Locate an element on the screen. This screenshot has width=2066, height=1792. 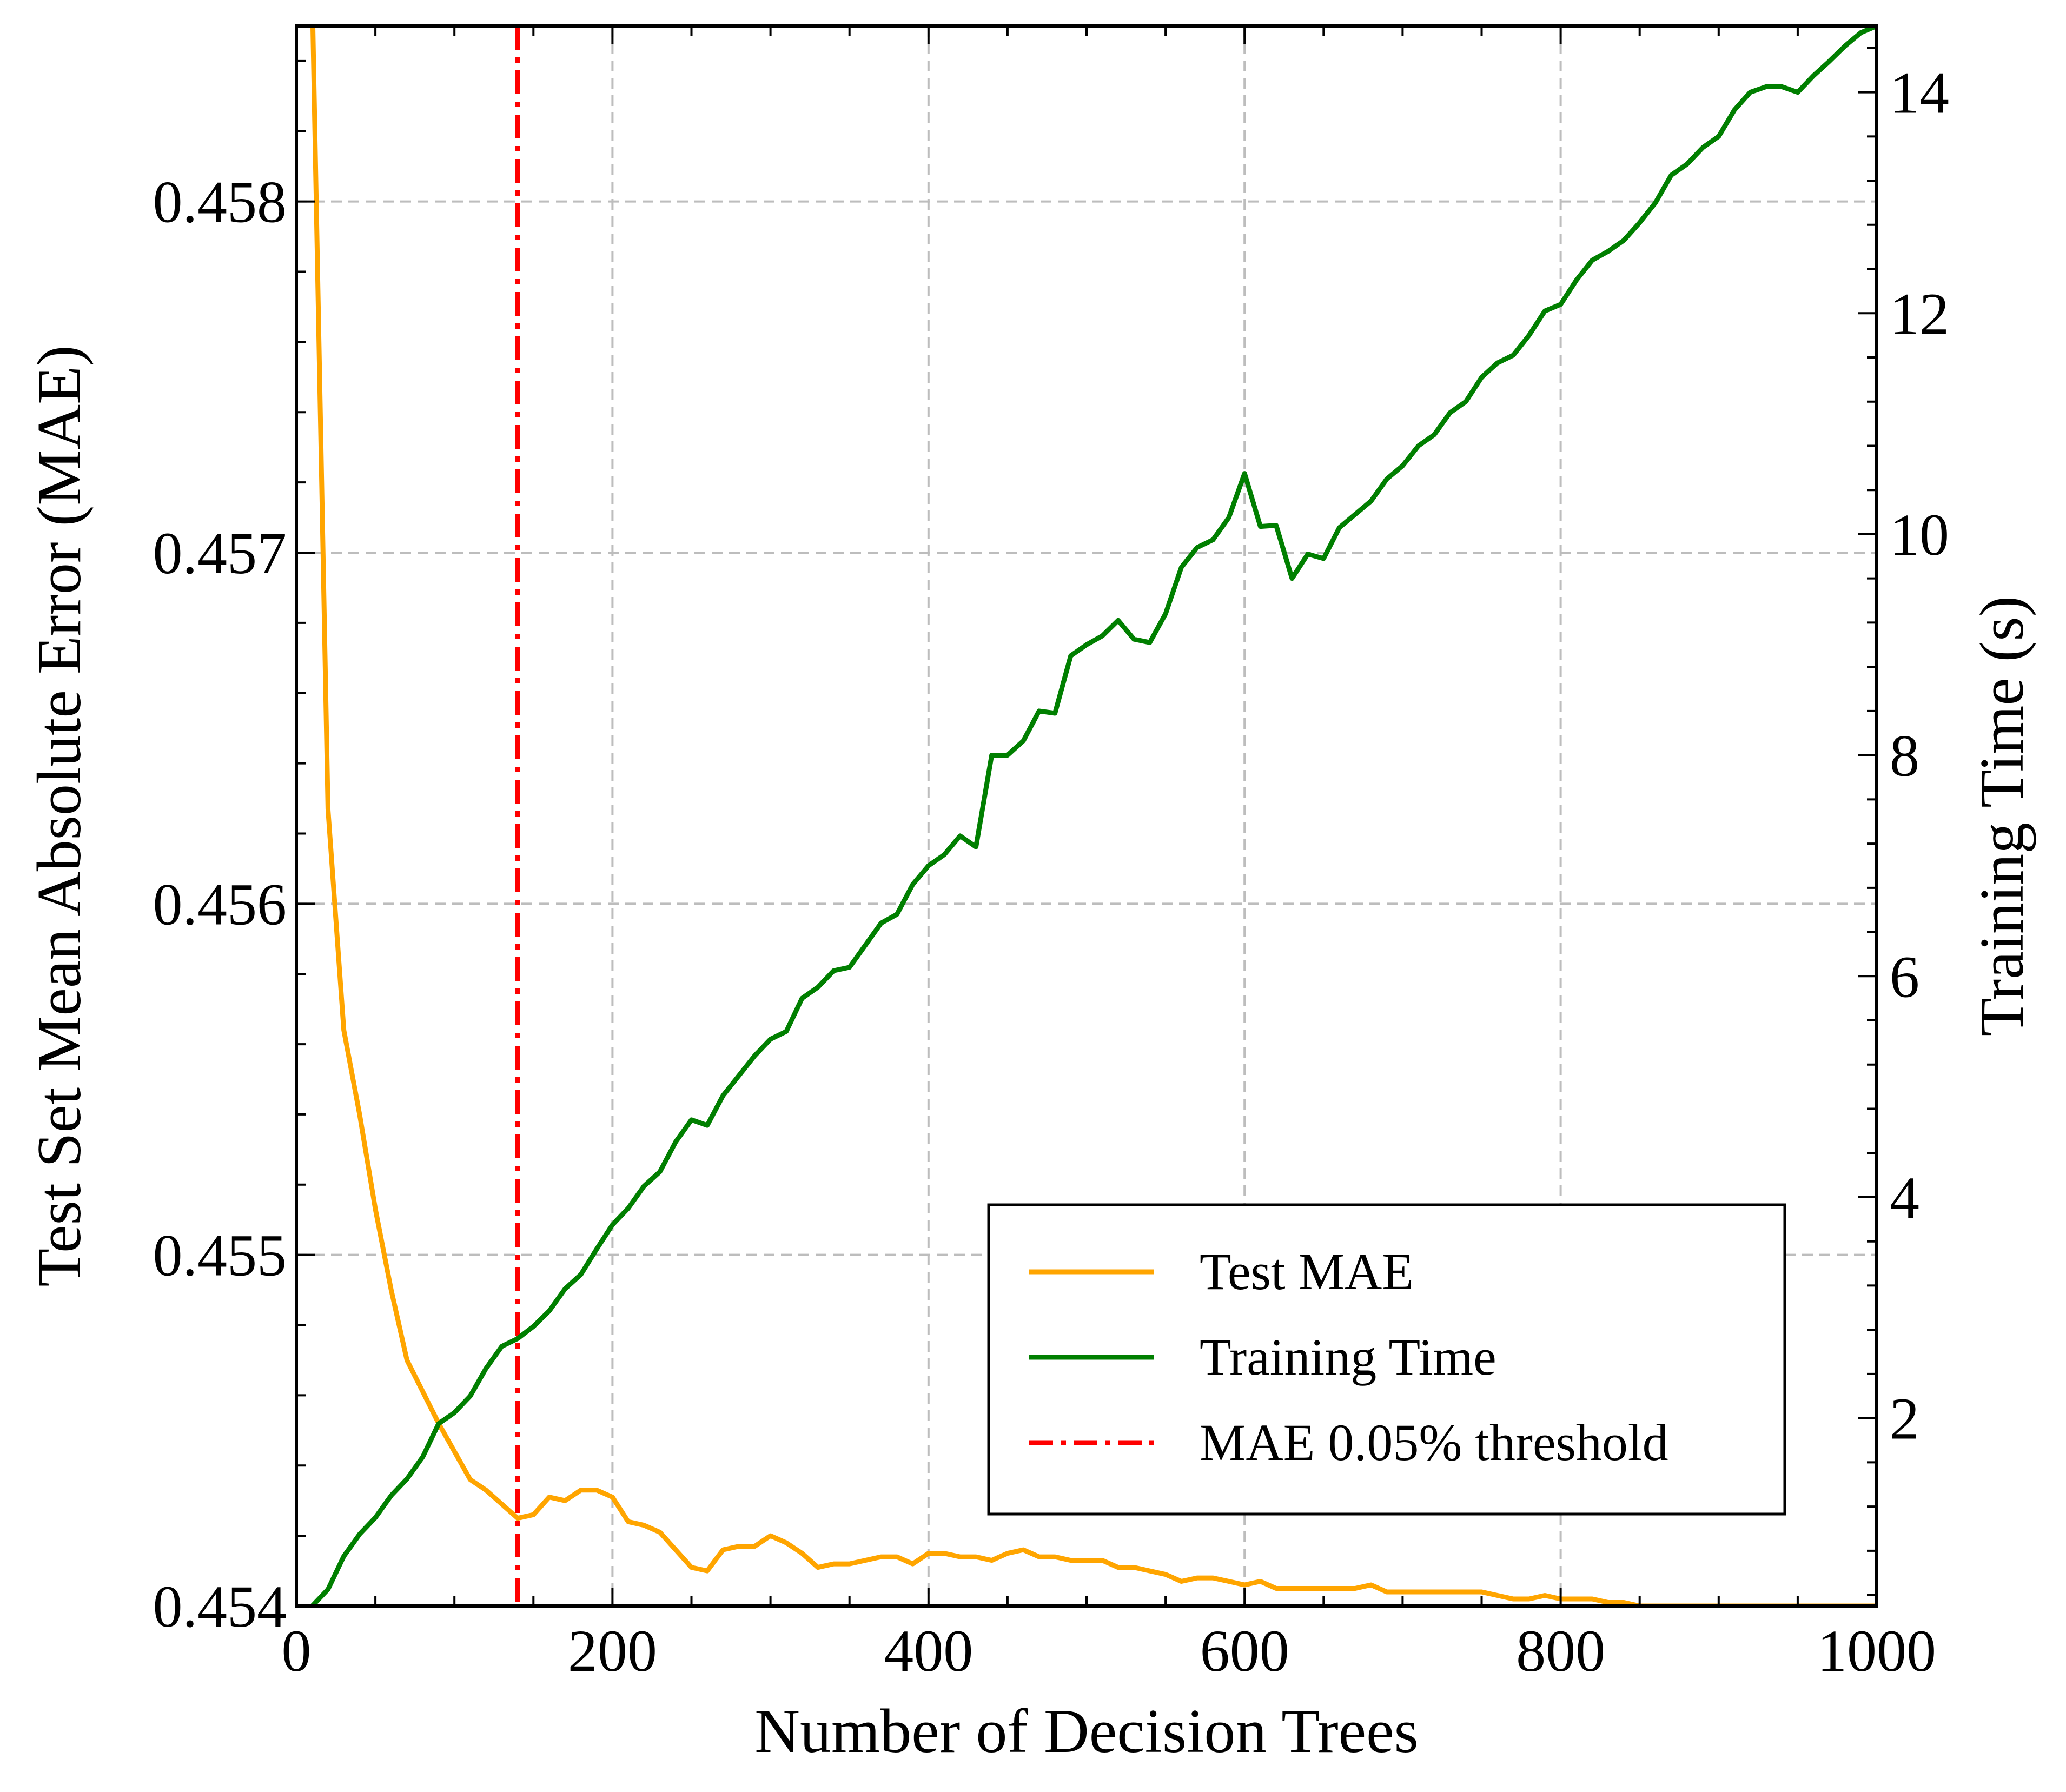
y-tick-label: 0.457 is located at coordinates (220, 553).